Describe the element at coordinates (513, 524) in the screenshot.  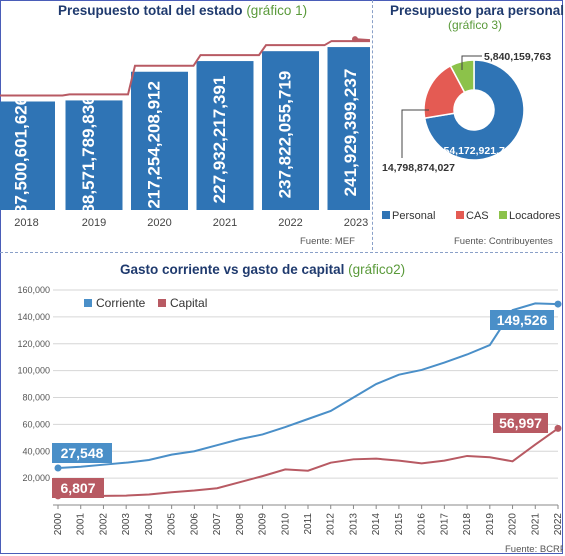
I see `x-tick-2020: 2020` at that location.